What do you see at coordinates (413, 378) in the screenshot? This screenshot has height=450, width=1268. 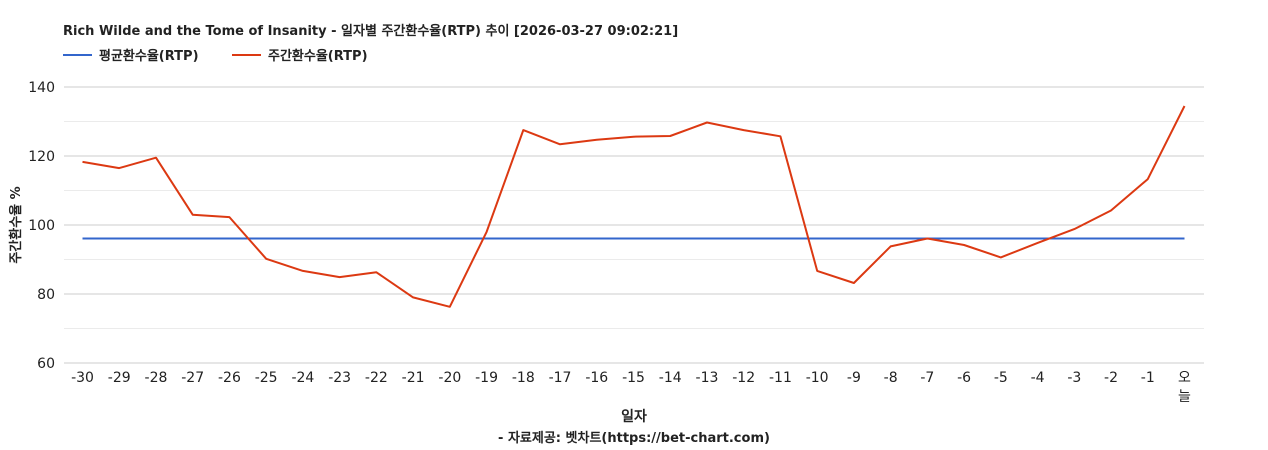 I see `x-tick-label: -21` at bounding box center [413, 378].